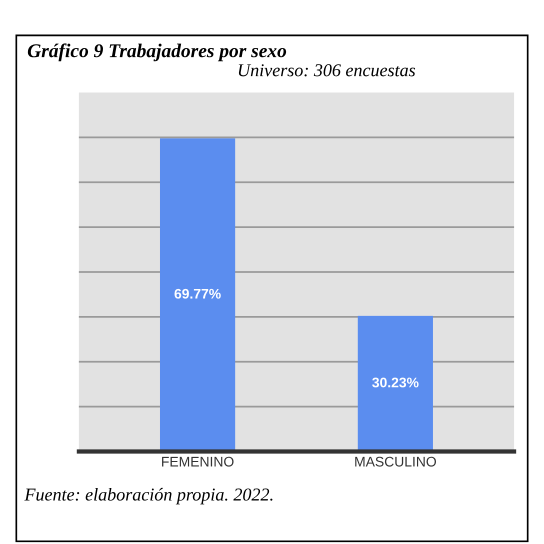 Image resolution: width=544 pixels, height=544 pixels. What do you see at coordinates (148, 496) in the screenshot?
I see `source-note: Fuente: elaboración propia. 2022.` at bounding box center [148, 496].